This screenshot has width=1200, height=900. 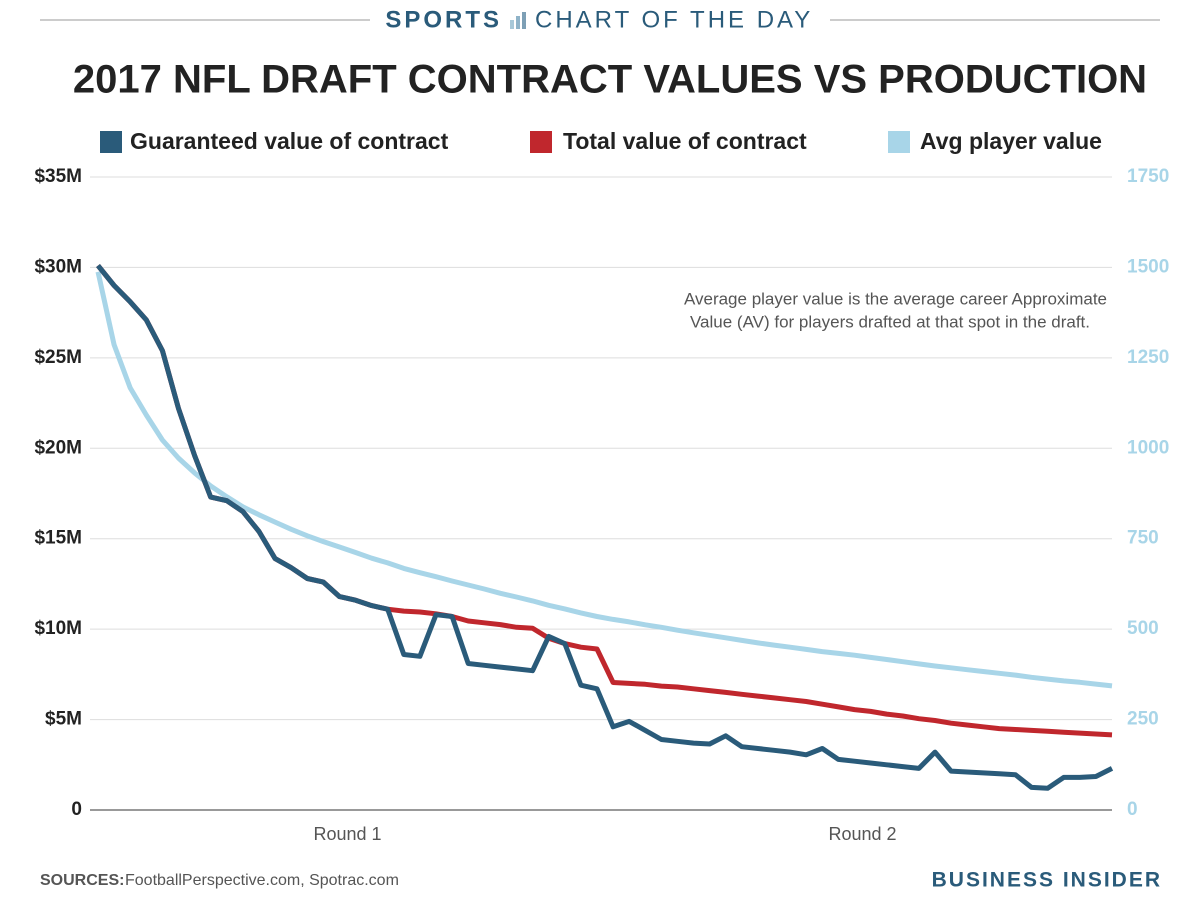 I want to click on y-tick-label: $10M, so click(x=58, y=628).